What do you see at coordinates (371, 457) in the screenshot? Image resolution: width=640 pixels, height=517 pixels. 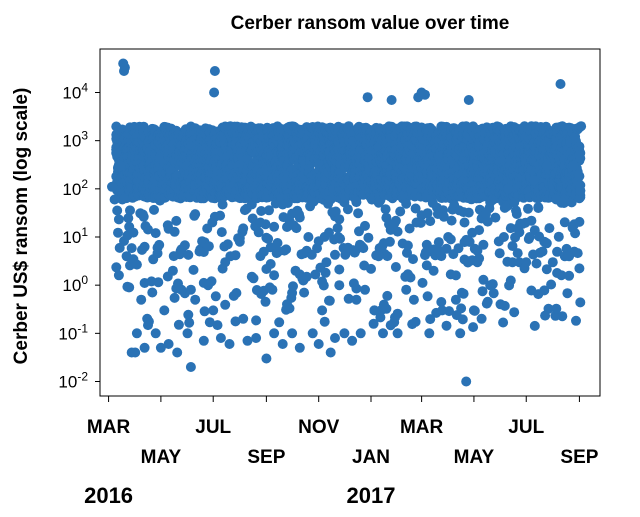 I see `x-tick-label: JAN` at bounding box center [371, 457].